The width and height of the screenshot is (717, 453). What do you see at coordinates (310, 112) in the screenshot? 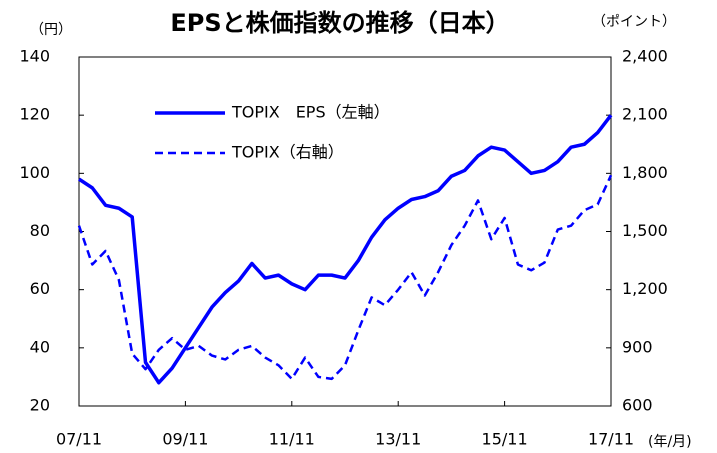
I see `legend-label: TOPIX EPS（左軸）` at bounding box center [310, 112].